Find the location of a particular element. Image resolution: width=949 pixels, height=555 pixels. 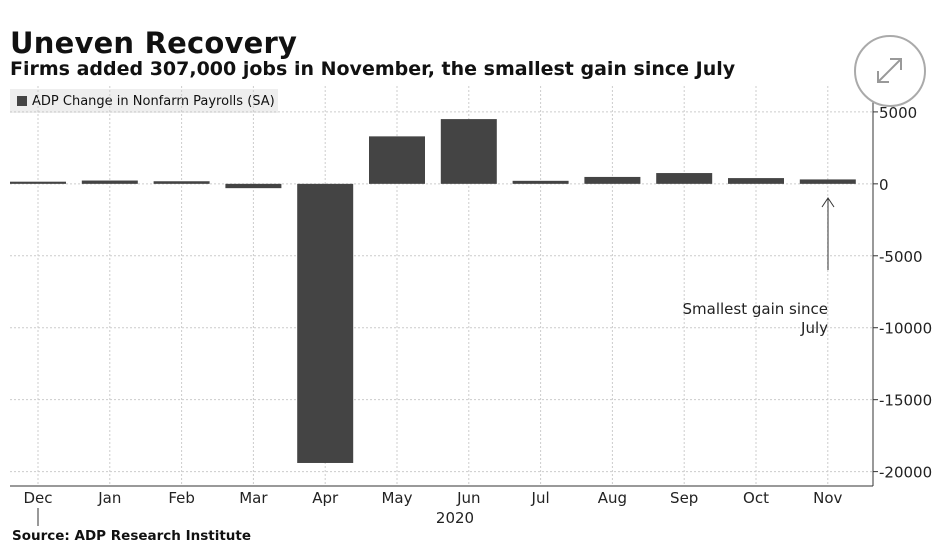

x-tick-label: Nov is located at coordinates (827, 498).